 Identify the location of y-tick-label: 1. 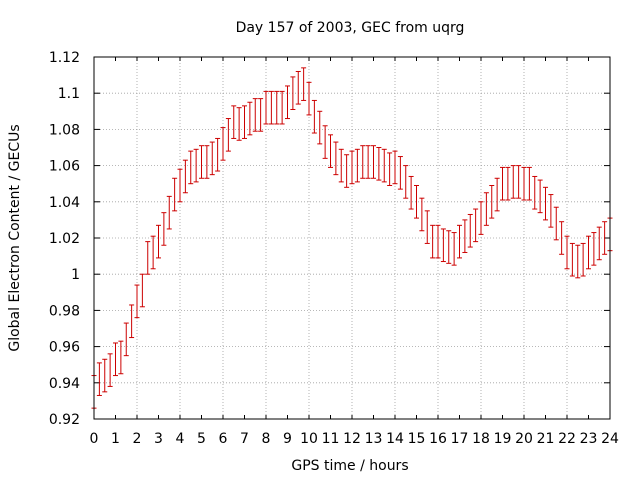
(75, 275).